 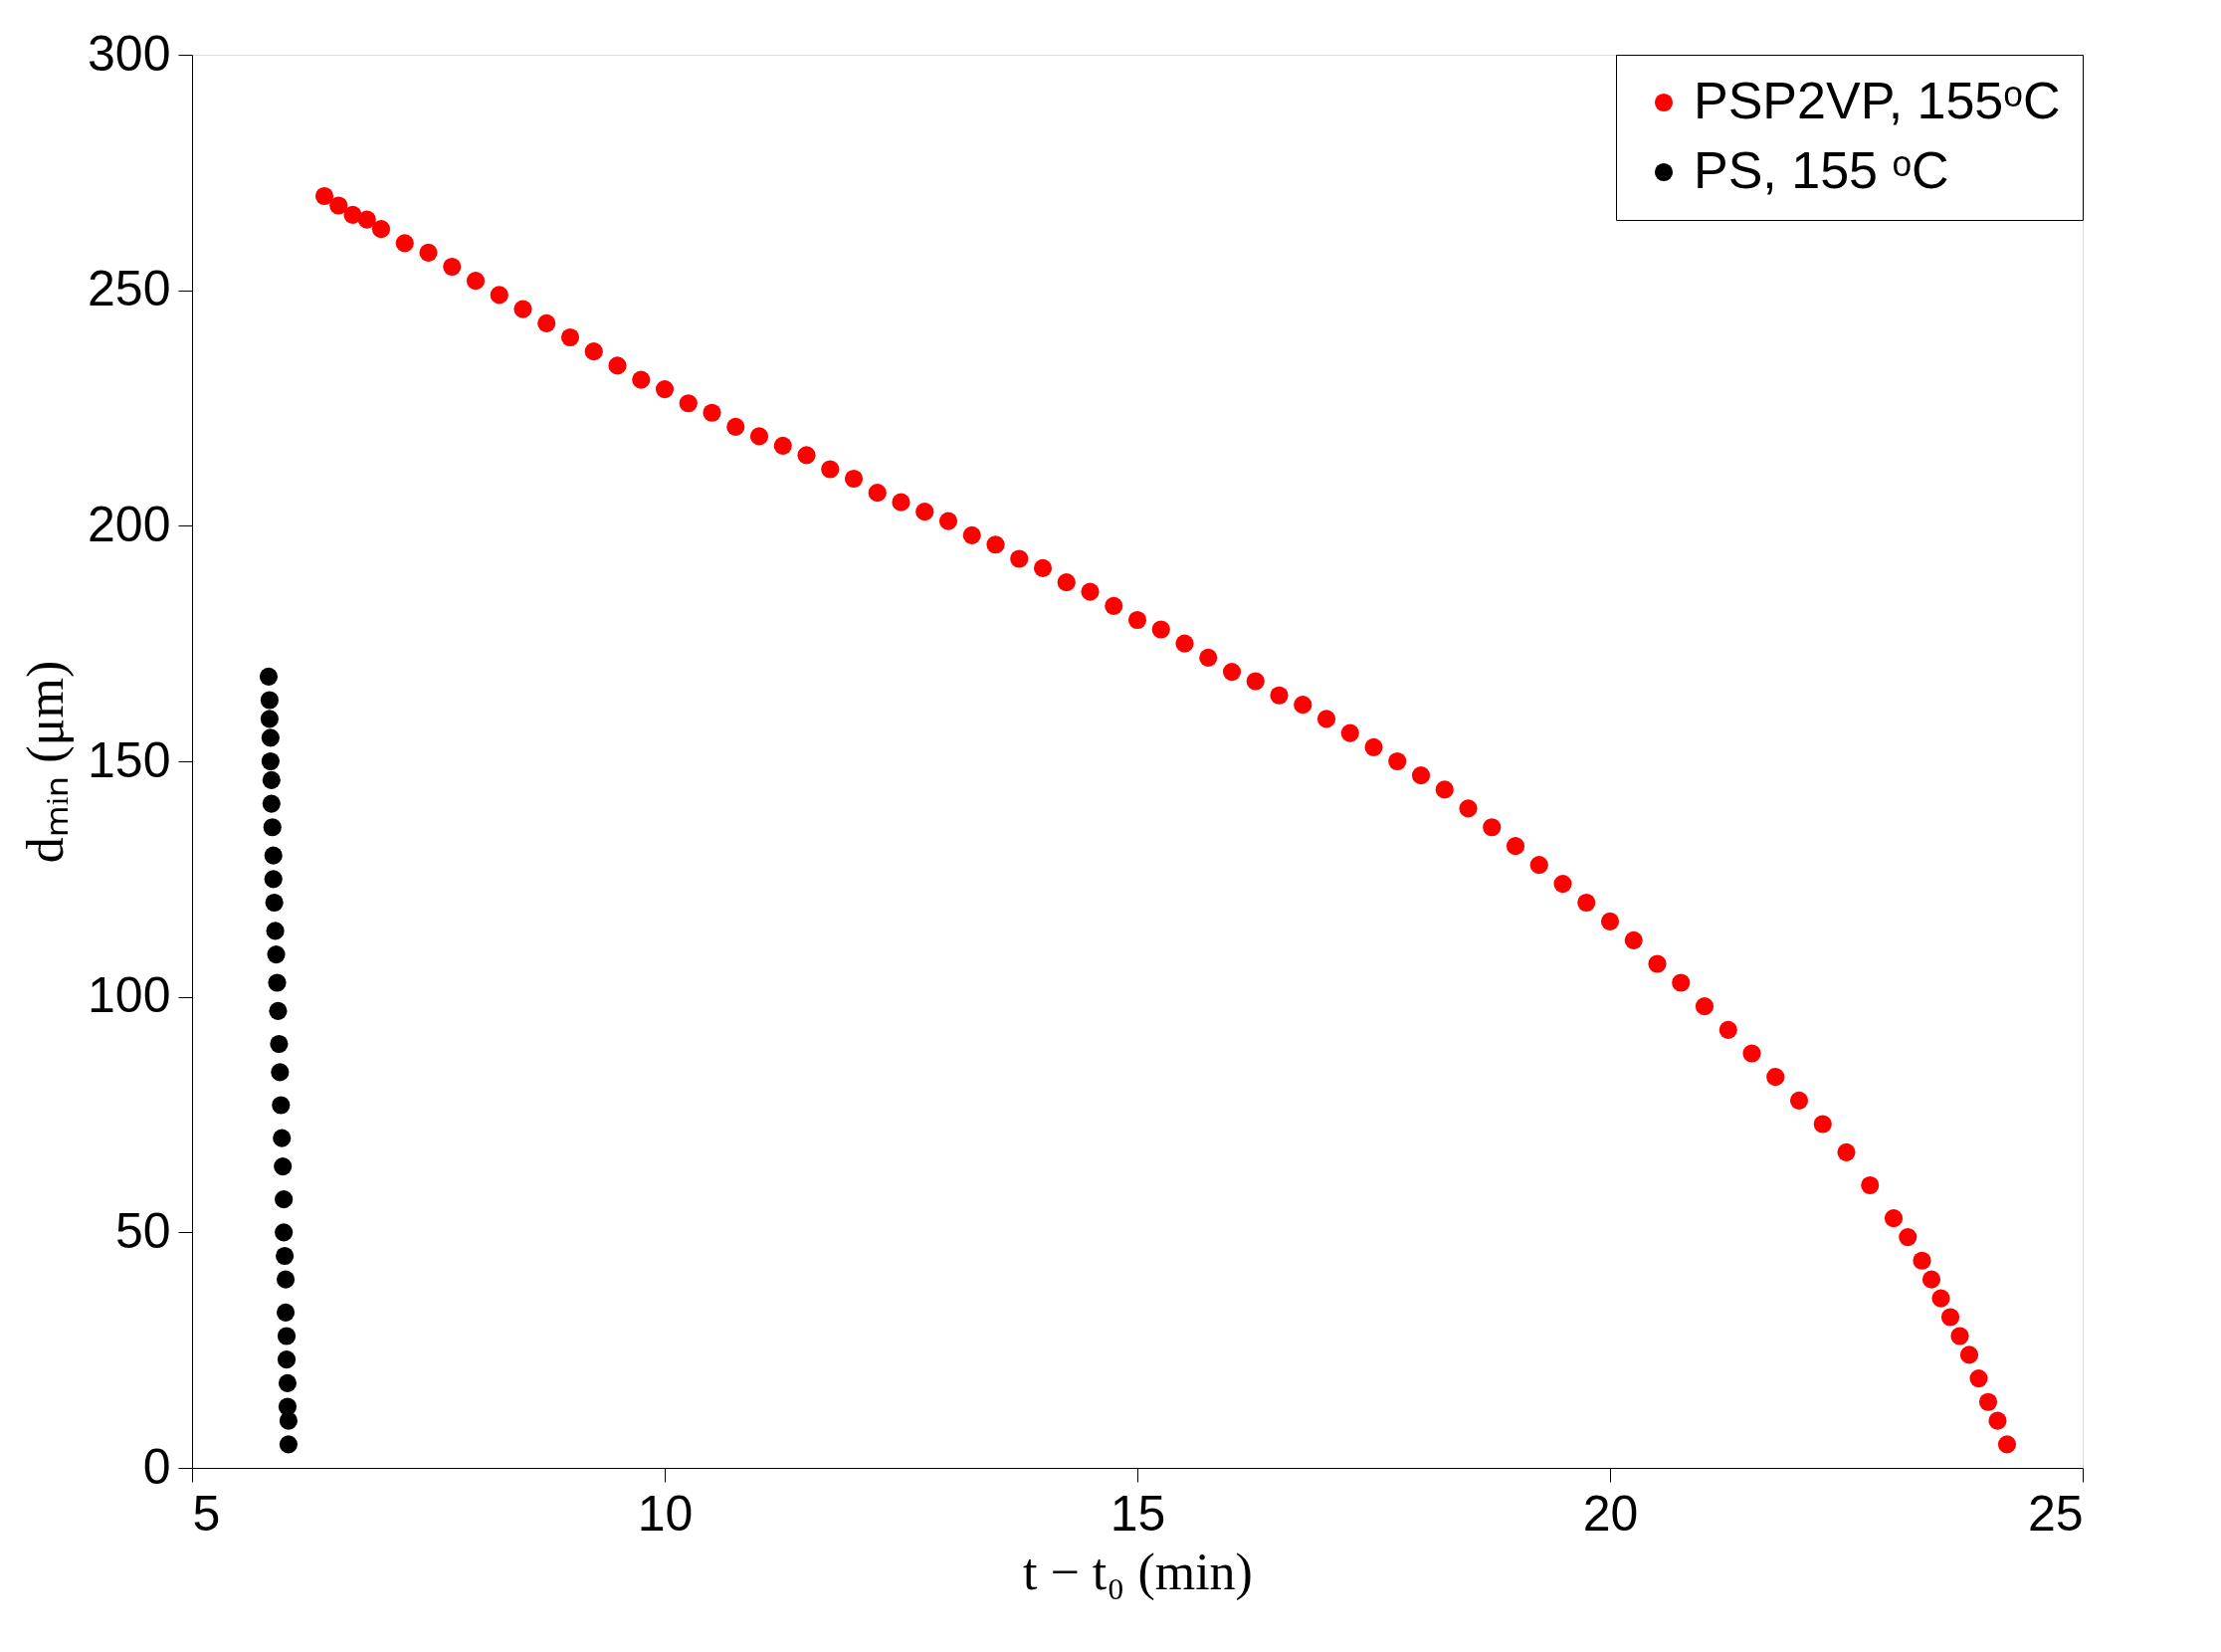 I want to click on legend-label: PSP2VP, 155ᵒC, so click(x=1877, y=100).